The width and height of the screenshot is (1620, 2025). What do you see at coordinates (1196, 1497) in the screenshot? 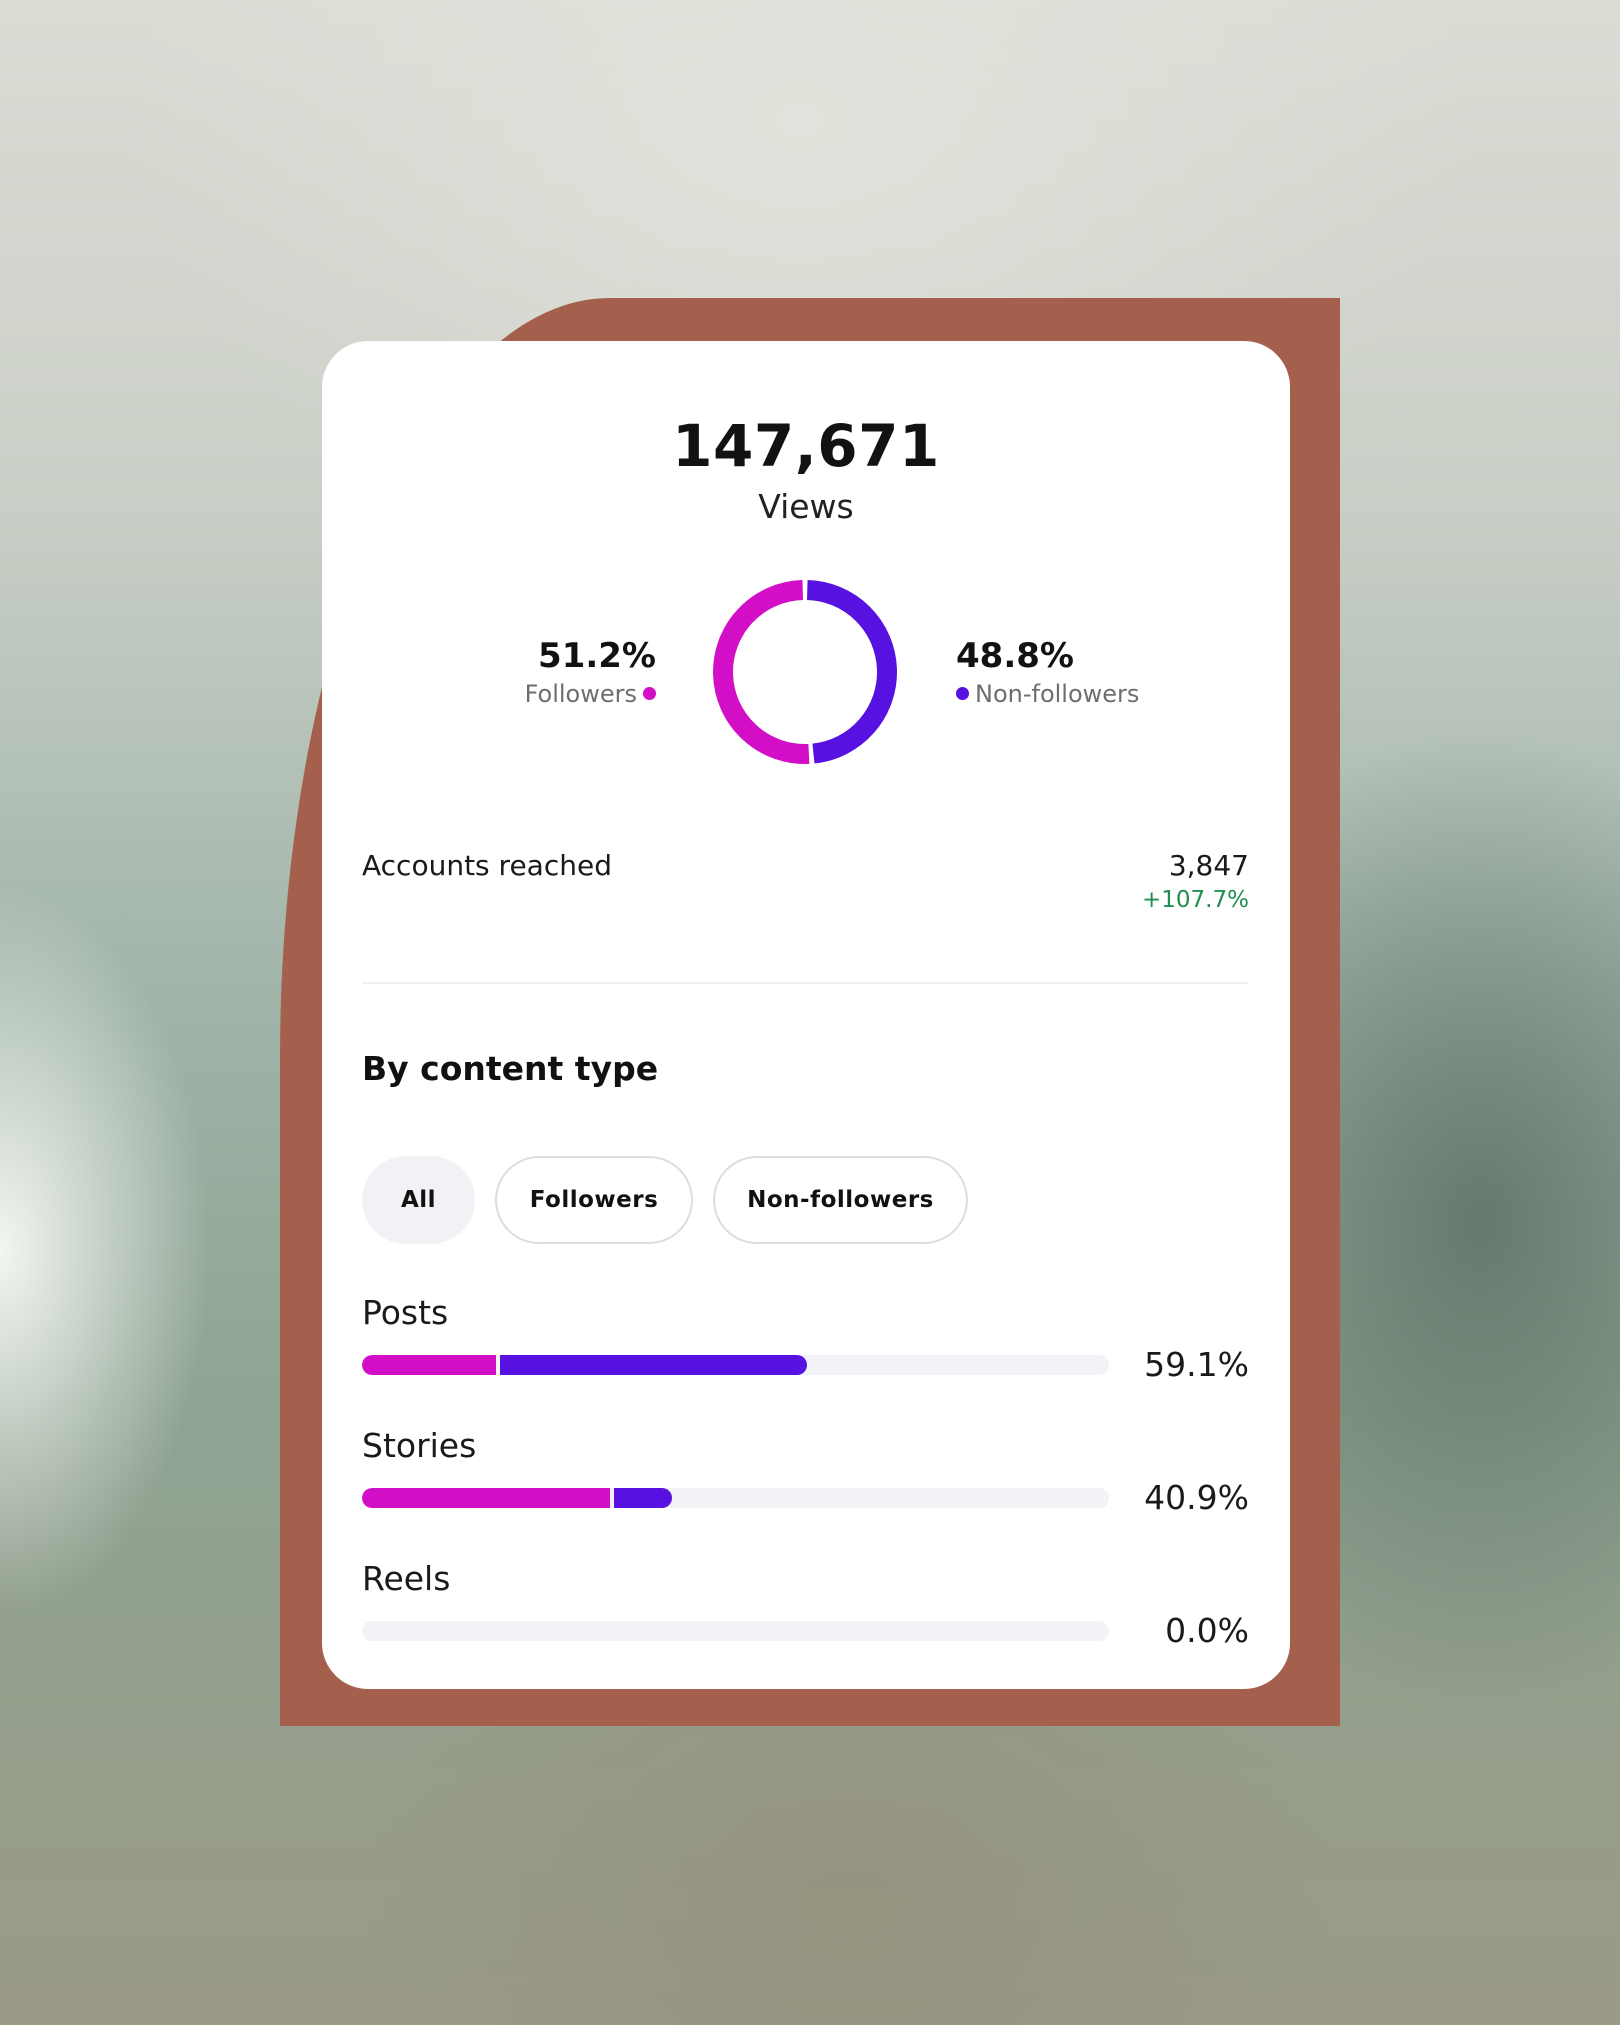
I see `row-percentage: 40.9%` at bounding box center [1196, 1497].